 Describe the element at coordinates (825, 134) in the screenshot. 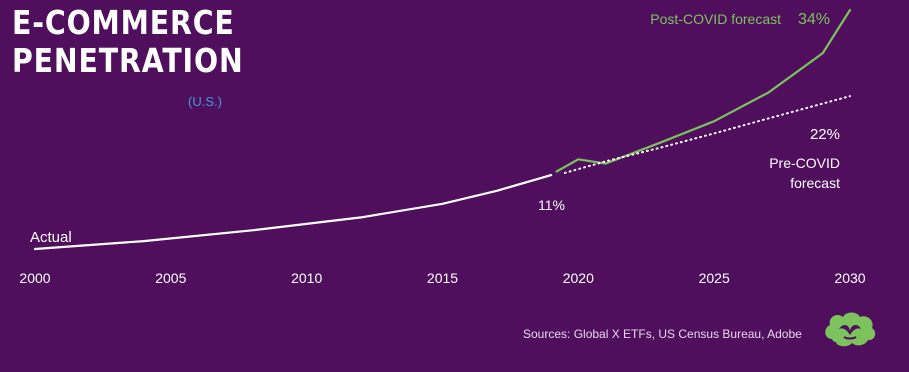

I see `pre-covid-end-label: 22%` at that location.